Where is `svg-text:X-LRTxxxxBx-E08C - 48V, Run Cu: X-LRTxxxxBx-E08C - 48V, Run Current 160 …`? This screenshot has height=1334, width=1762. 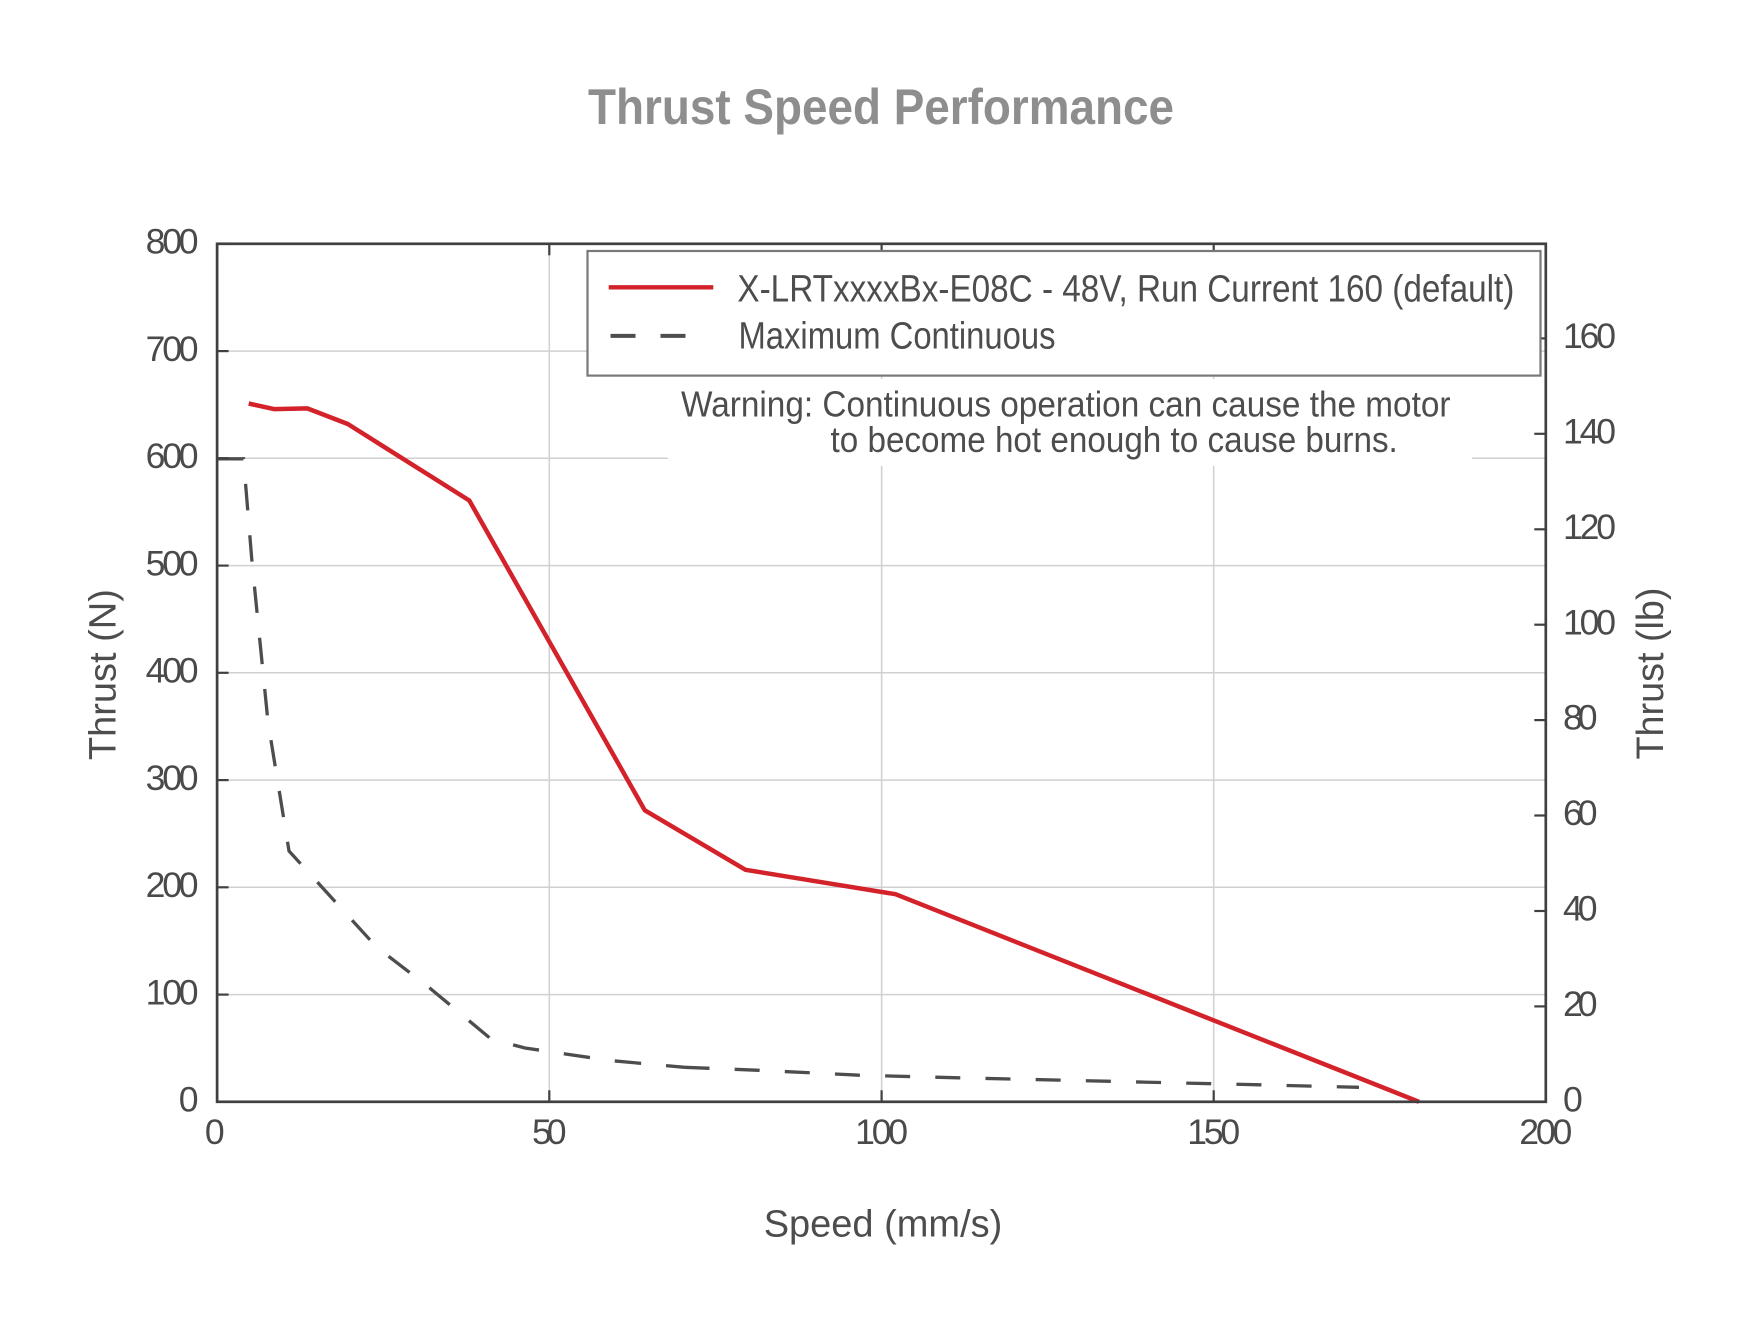 svg-text:X-LRTxxxxBx-E08C - 48V, Run Cu: X-LRTxxxxBx-E08C - 48V, Run Current 160 … is located at coordinates (1125, 289).